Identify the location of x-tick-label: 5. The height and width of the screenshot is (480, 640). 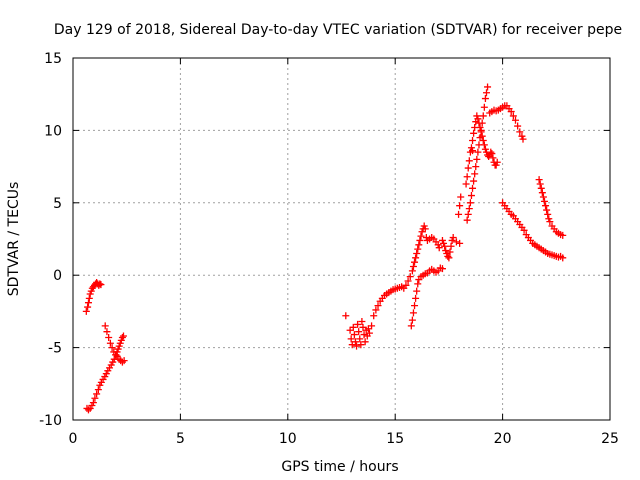
(180, 439).